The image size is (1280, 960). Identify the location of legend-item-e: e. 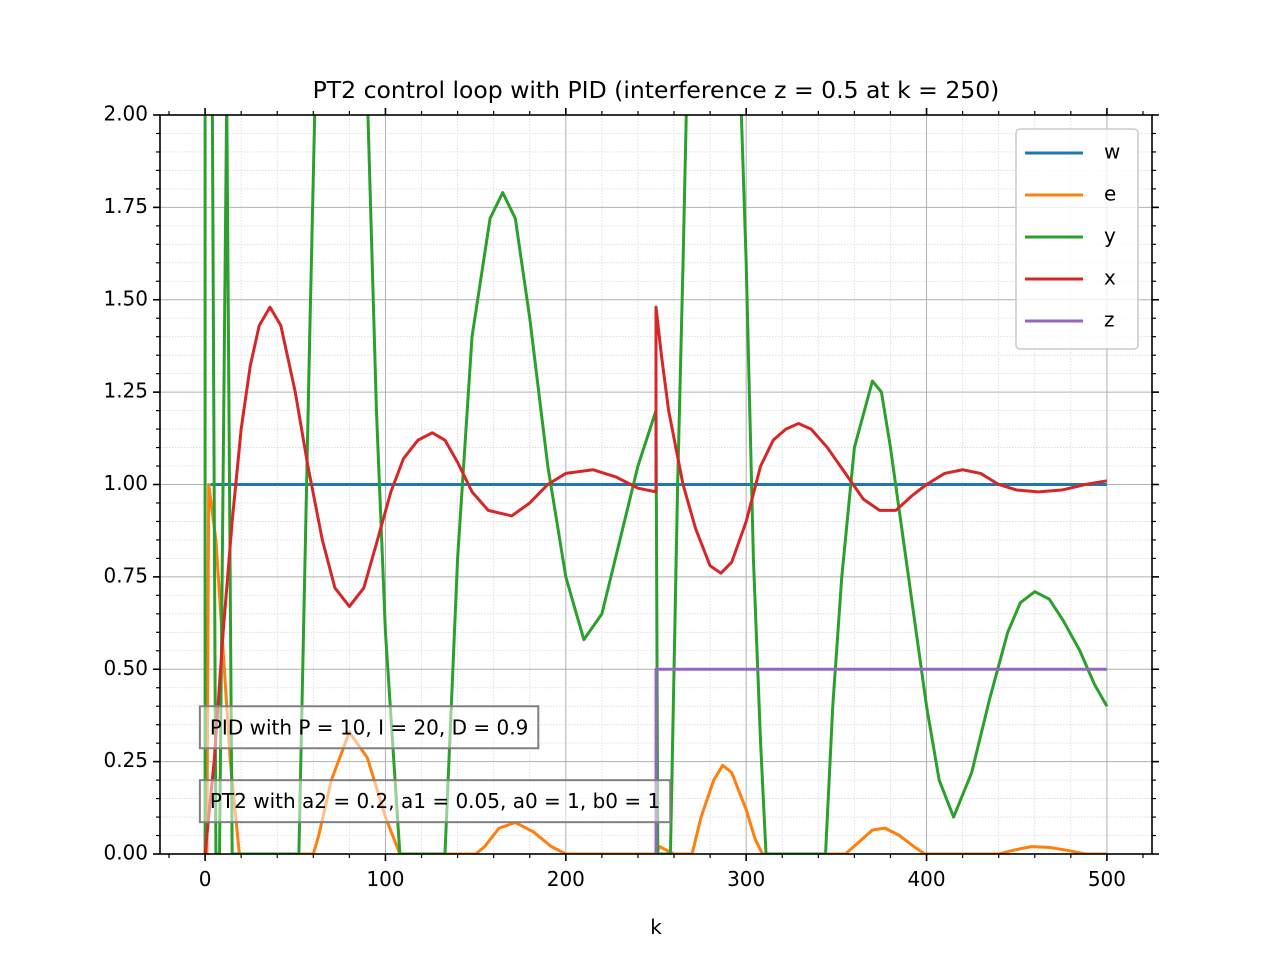
(1070, 194).